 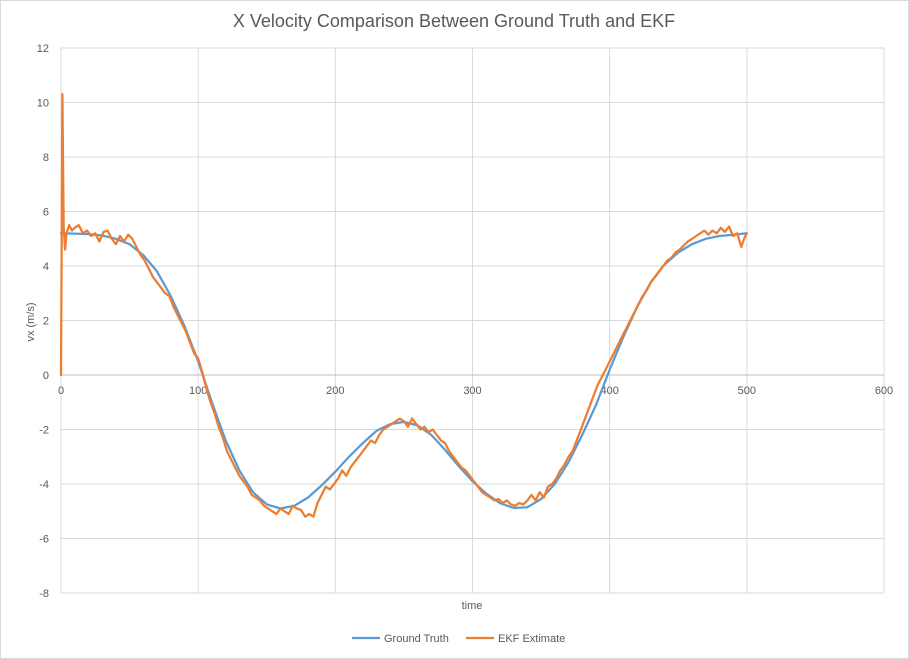 What do you see at coordinates (46, 267) in the screenshot?
I see `y-tick-label: 4` at bounding box center [46, 267].